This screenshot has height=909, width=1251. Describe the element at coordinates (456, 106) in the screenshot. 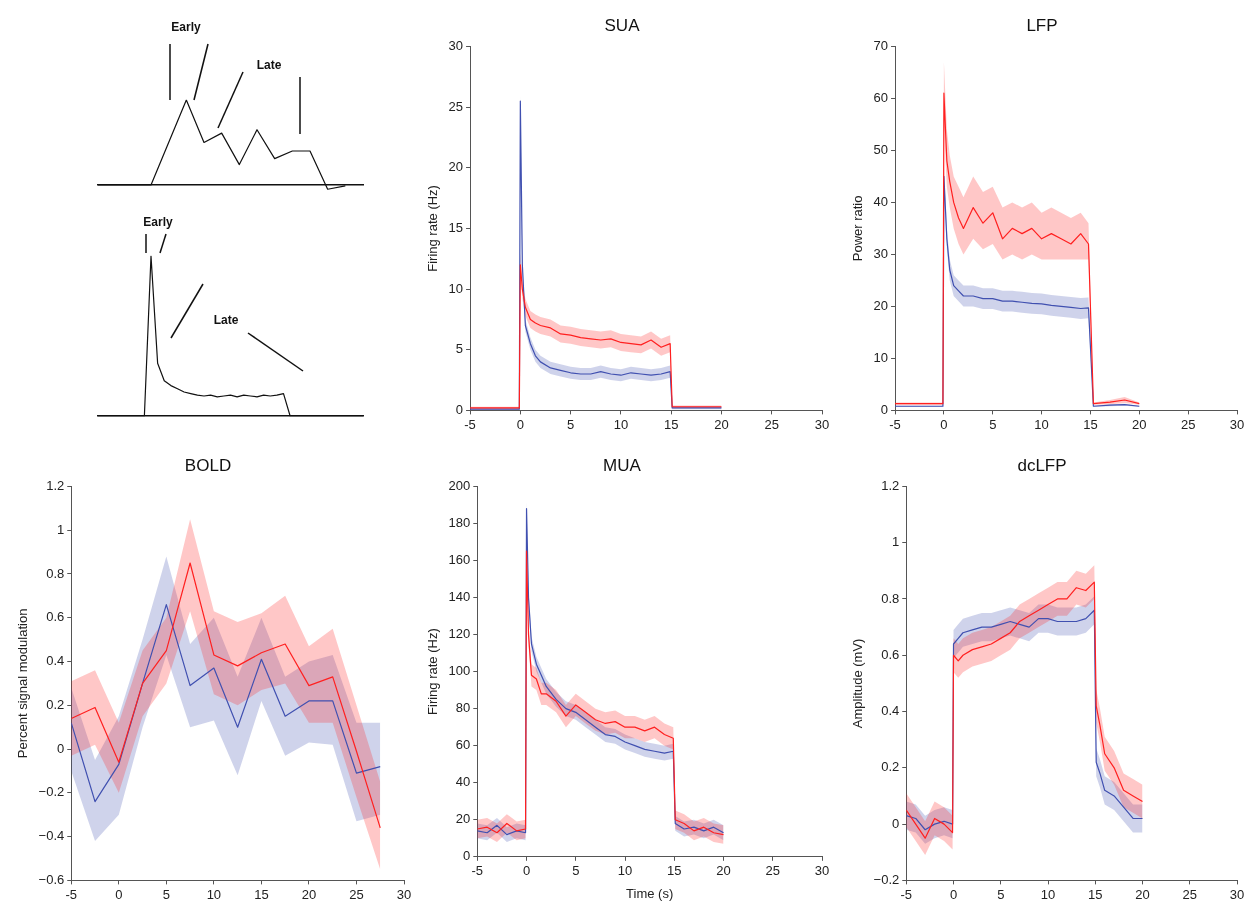

I see `y-tick-label: 25` at that location.